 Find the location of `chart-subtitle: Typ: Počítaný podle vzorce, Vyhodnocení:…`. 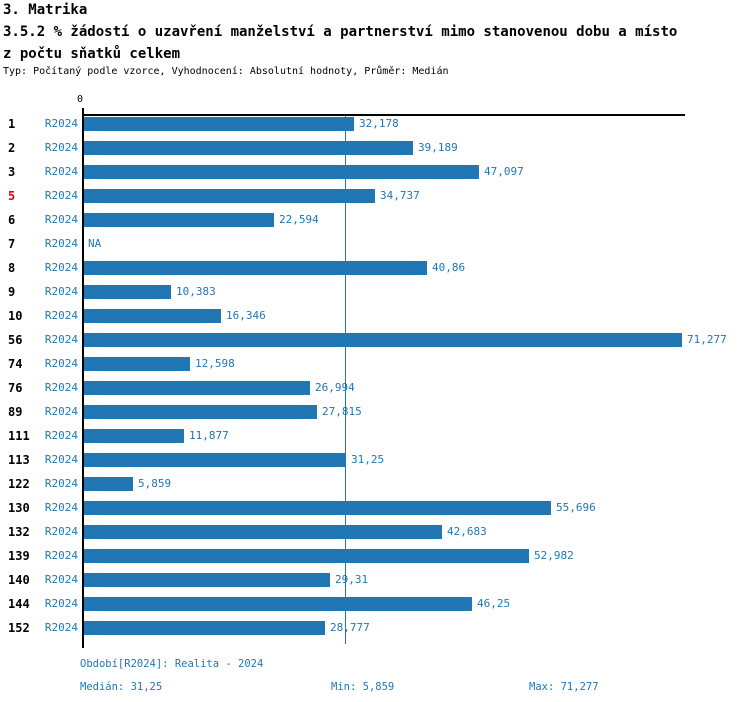

chart-subtitle: Typ: Počítaný podle vzorce, Vyhodnocení:… is located at coordinates (226, 71).